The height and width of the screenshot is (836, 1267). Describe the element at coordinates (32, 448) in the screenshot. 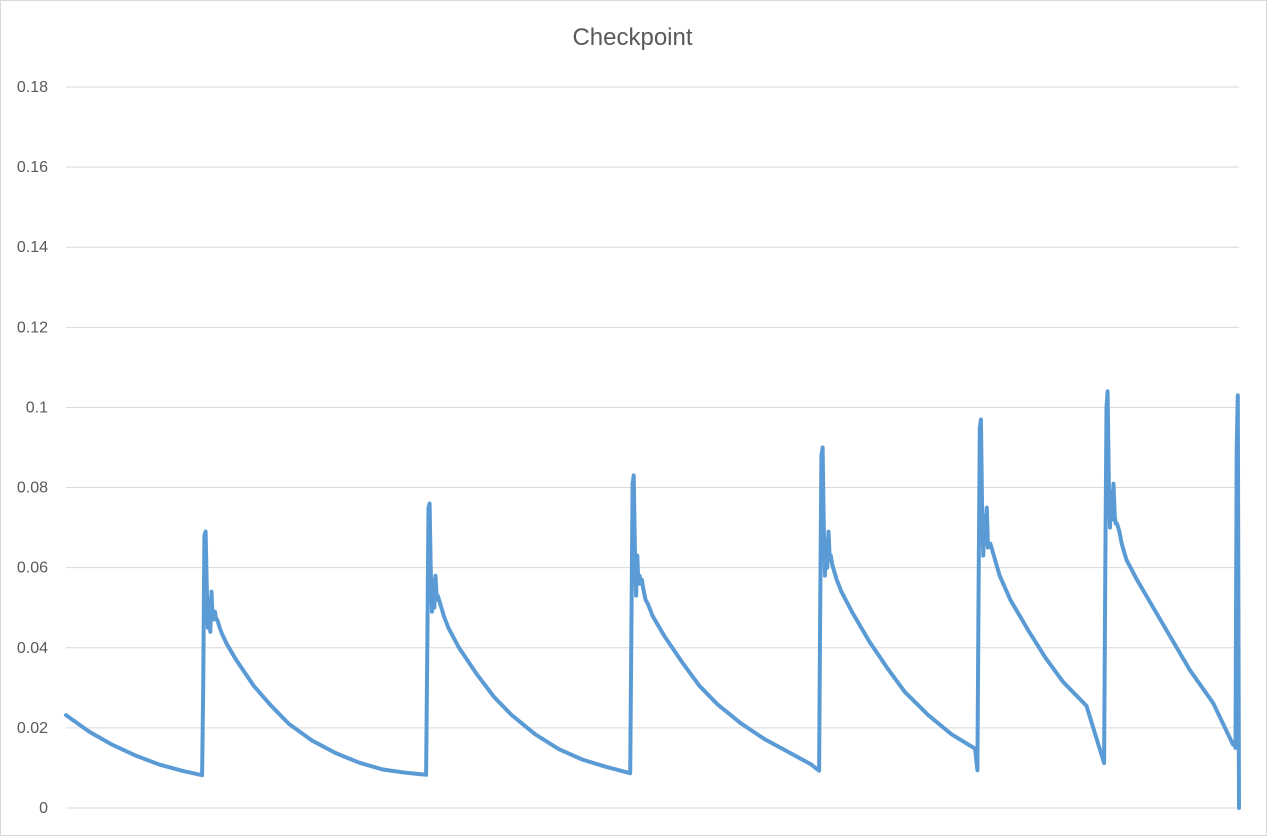

I see `y-axis-ticks: 0 0.02 0.04 0.06 0.08 0.1 0.12 0.14 0.16 0.18` at that location.